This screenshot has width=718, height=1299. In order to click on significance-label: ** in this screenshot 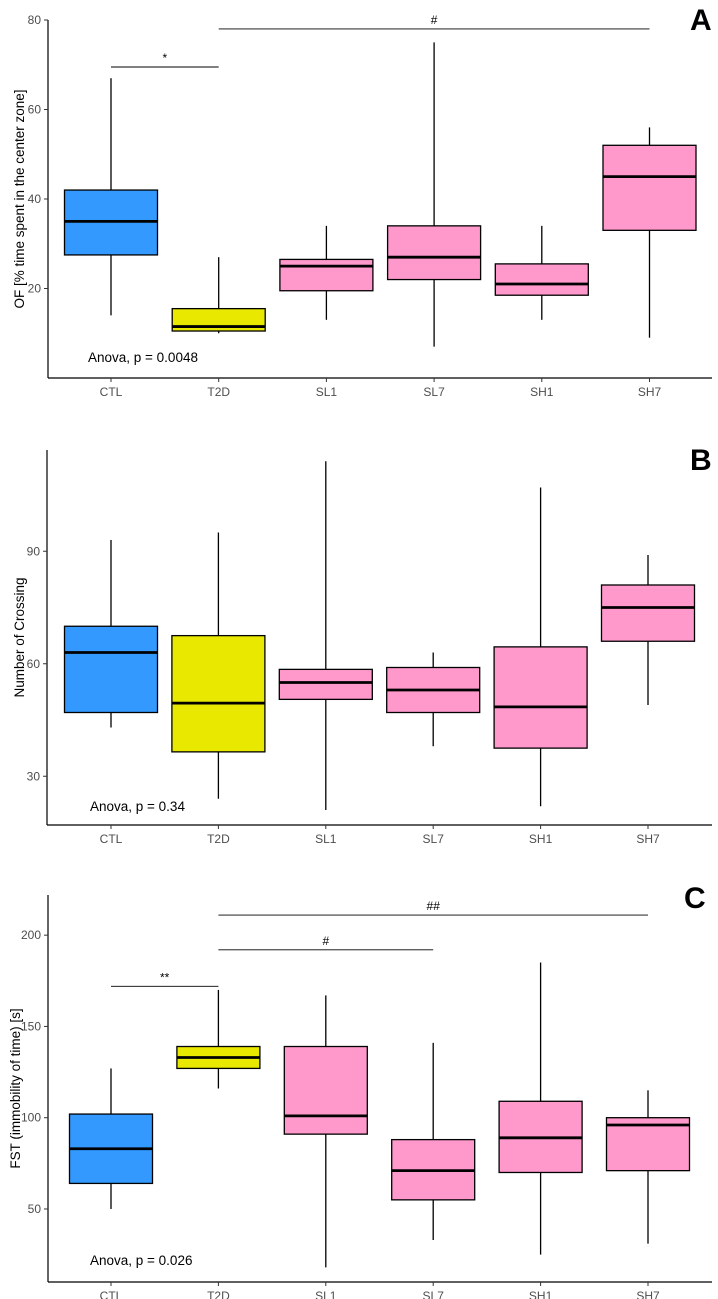, I will do `click(165, 977)`.